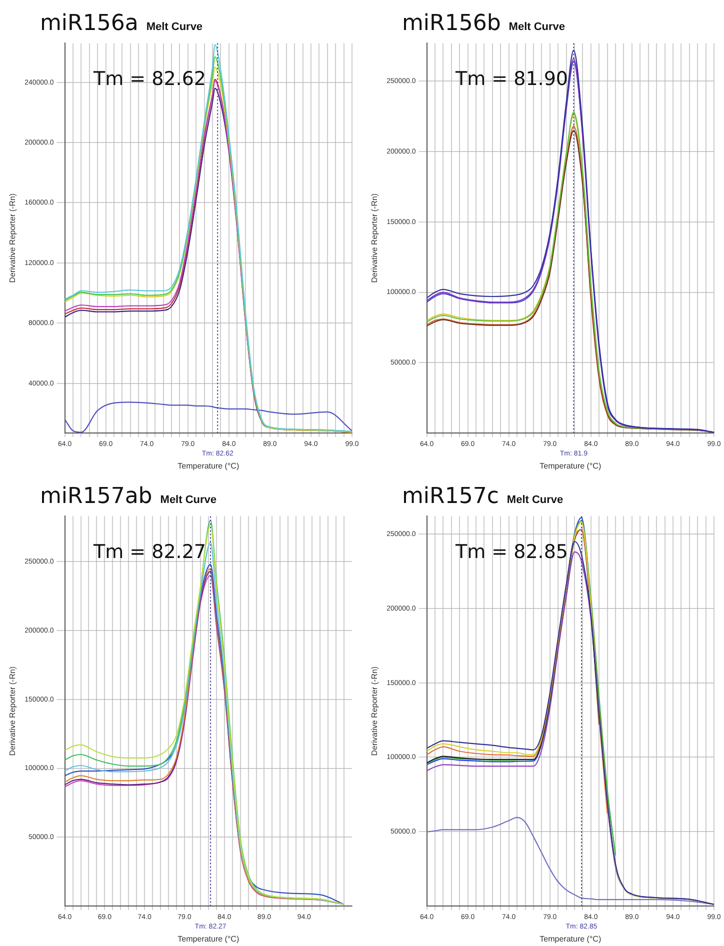 This screenshot has width=724, height=946. I want to click on chart-title: miR156b, so click(451, 23).